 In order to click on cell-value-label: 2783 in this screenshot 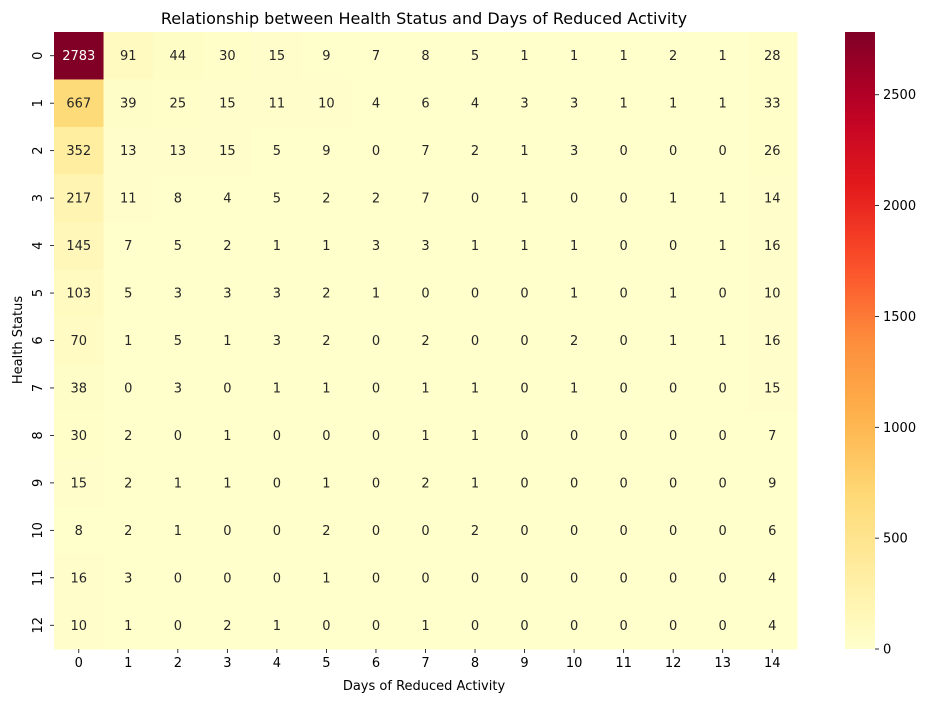, I will do `click(78, 56)`.